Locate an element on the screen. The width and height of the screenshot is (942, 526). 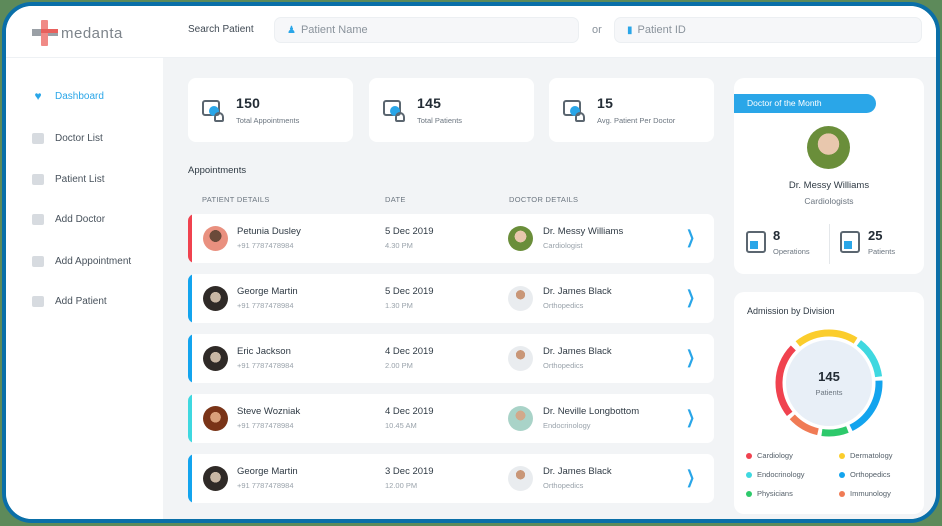
sidebar-item-dashboard: ♥ Dashboard is located at coordinates (67, 96).